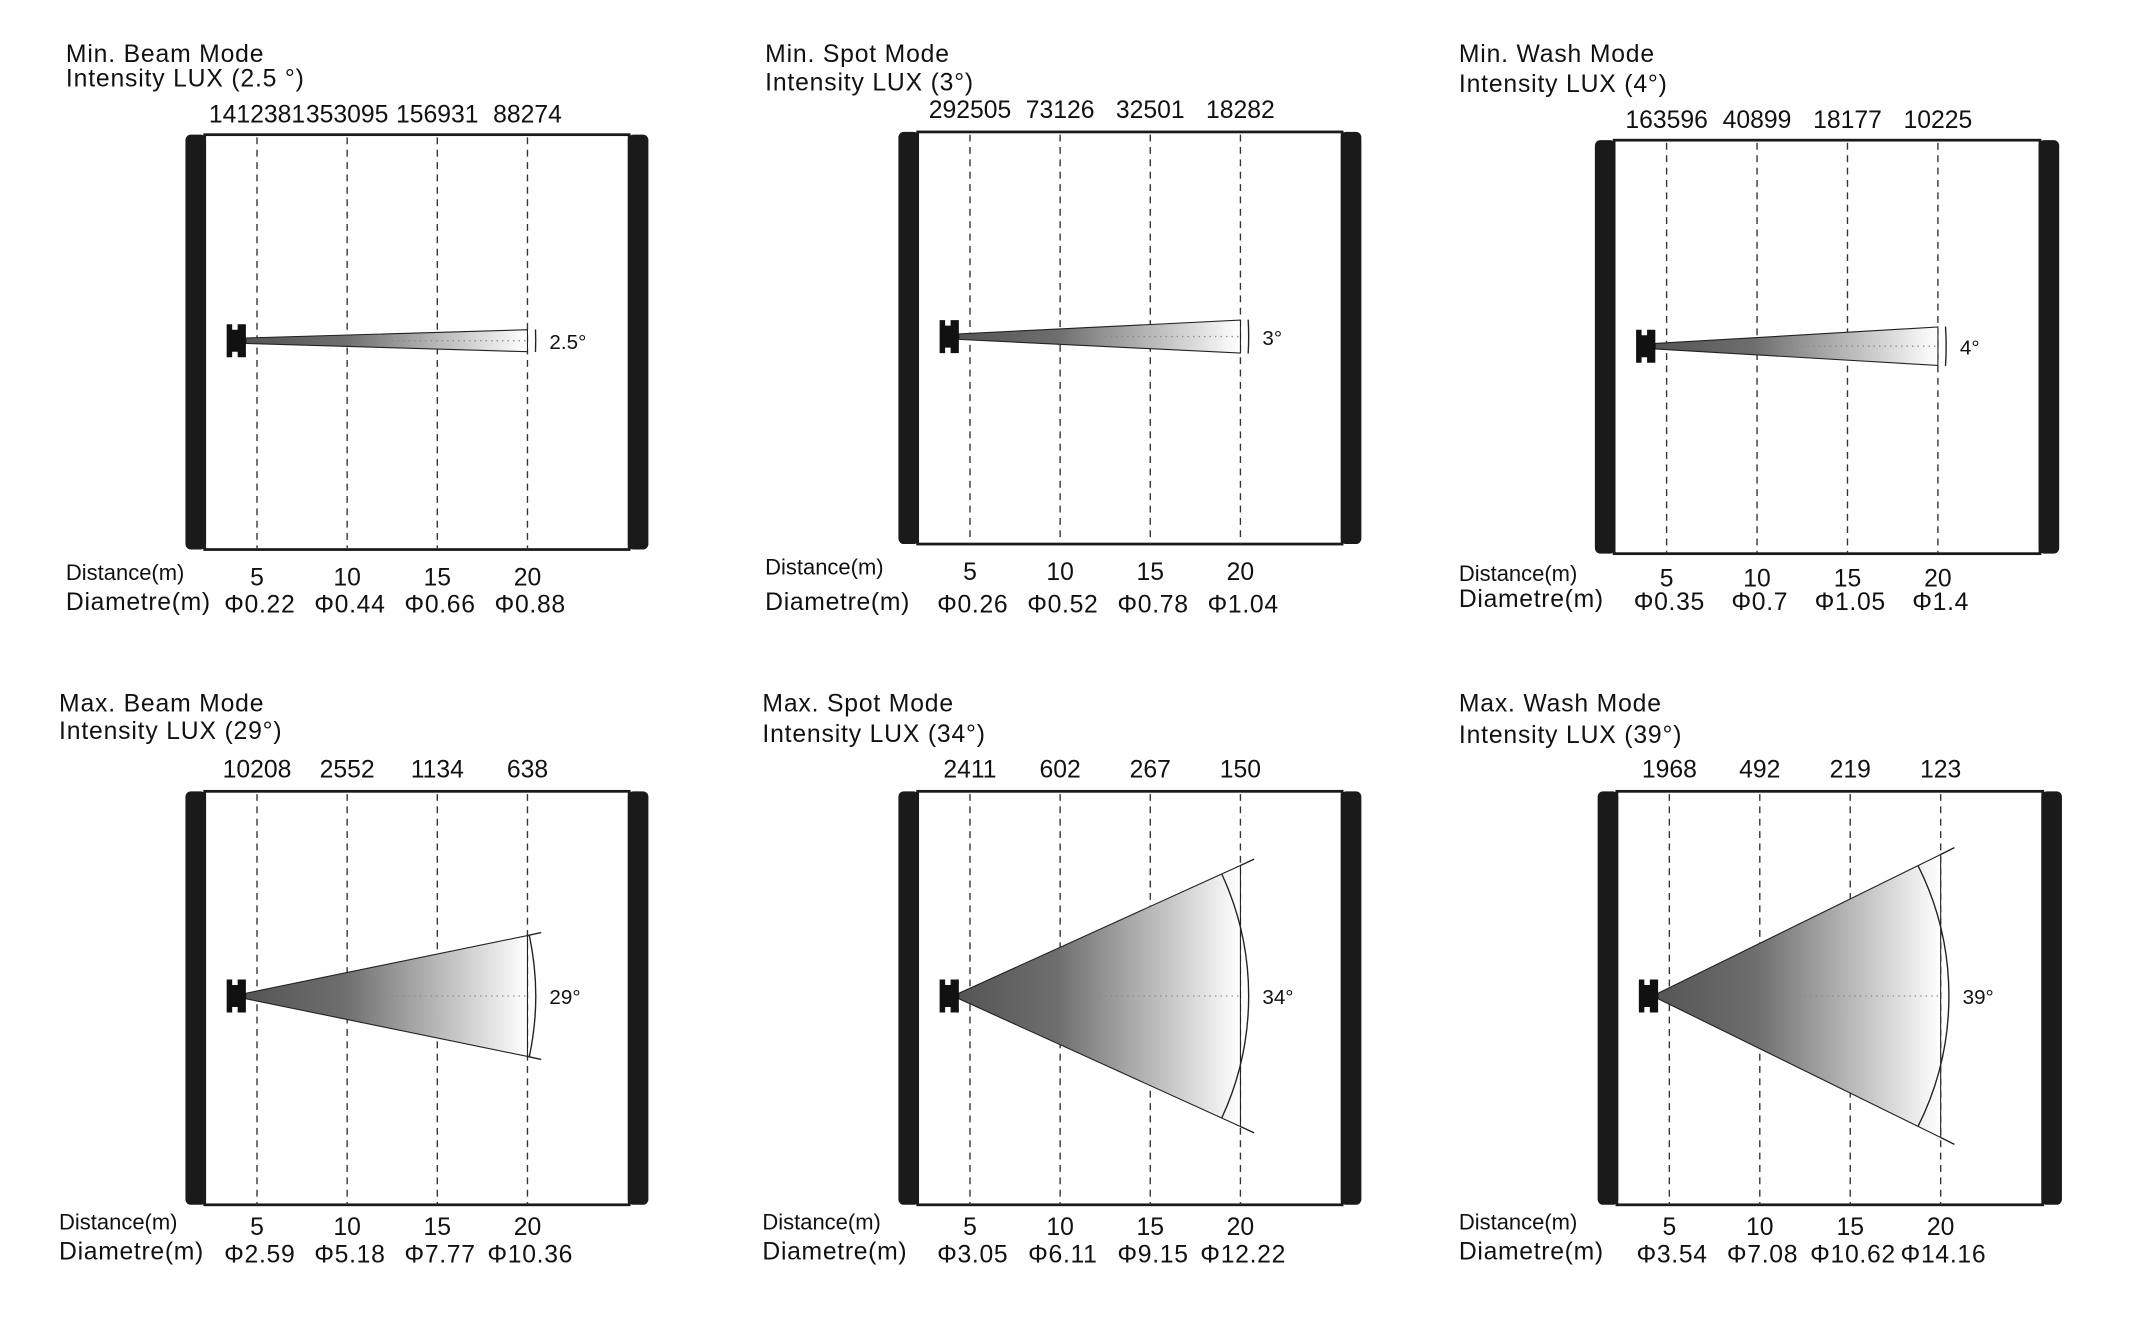 This screenshot has width=2143, height=1323. What do you see at coordinates (259, 1255) in the screenshot?
I see `diameter-value: Φ2.59` at bounding box center [259, 1255].